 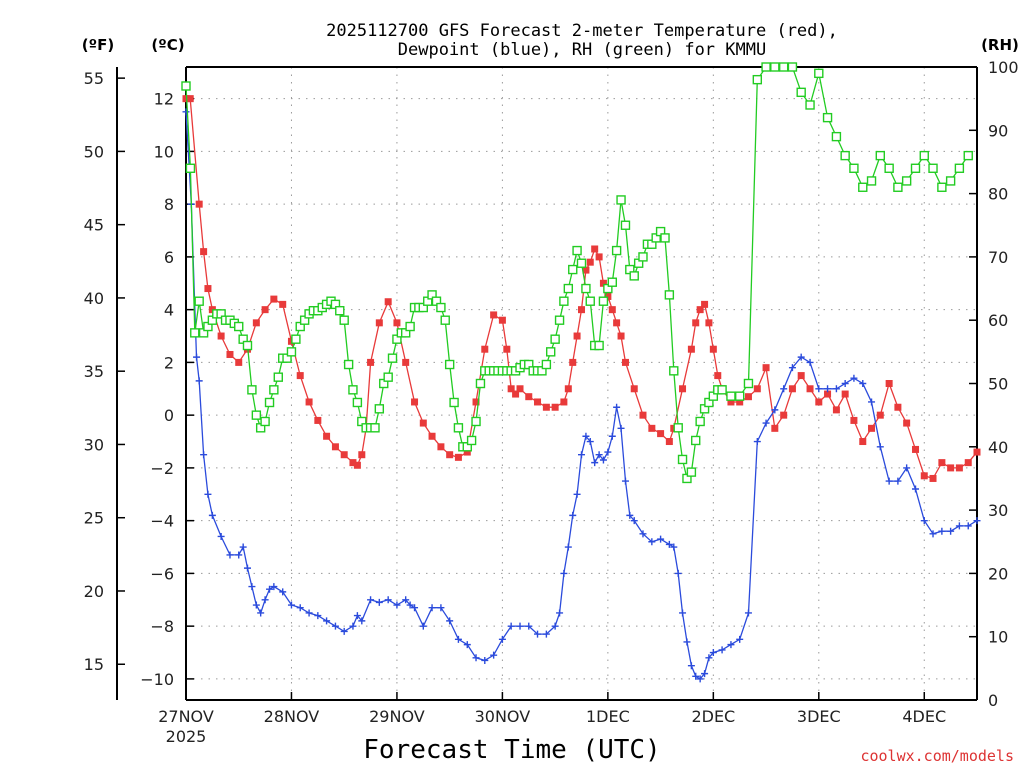 I want to click on credit-link: coolwx.com/models, so click(x=937, y=756).